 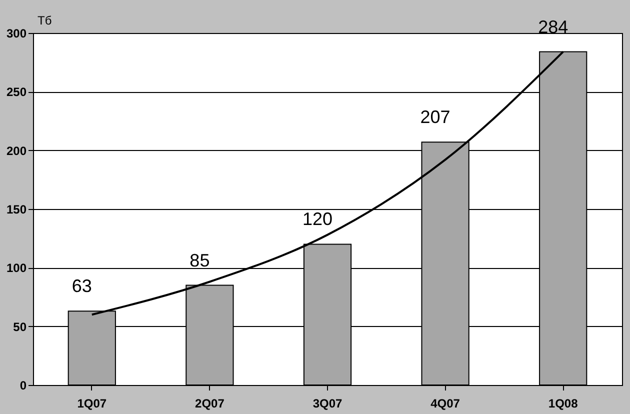 What do you see at coordinates (16, 33) in the screenshot?
I see `y-tick-label: 300` at bounding box center [16, 33].